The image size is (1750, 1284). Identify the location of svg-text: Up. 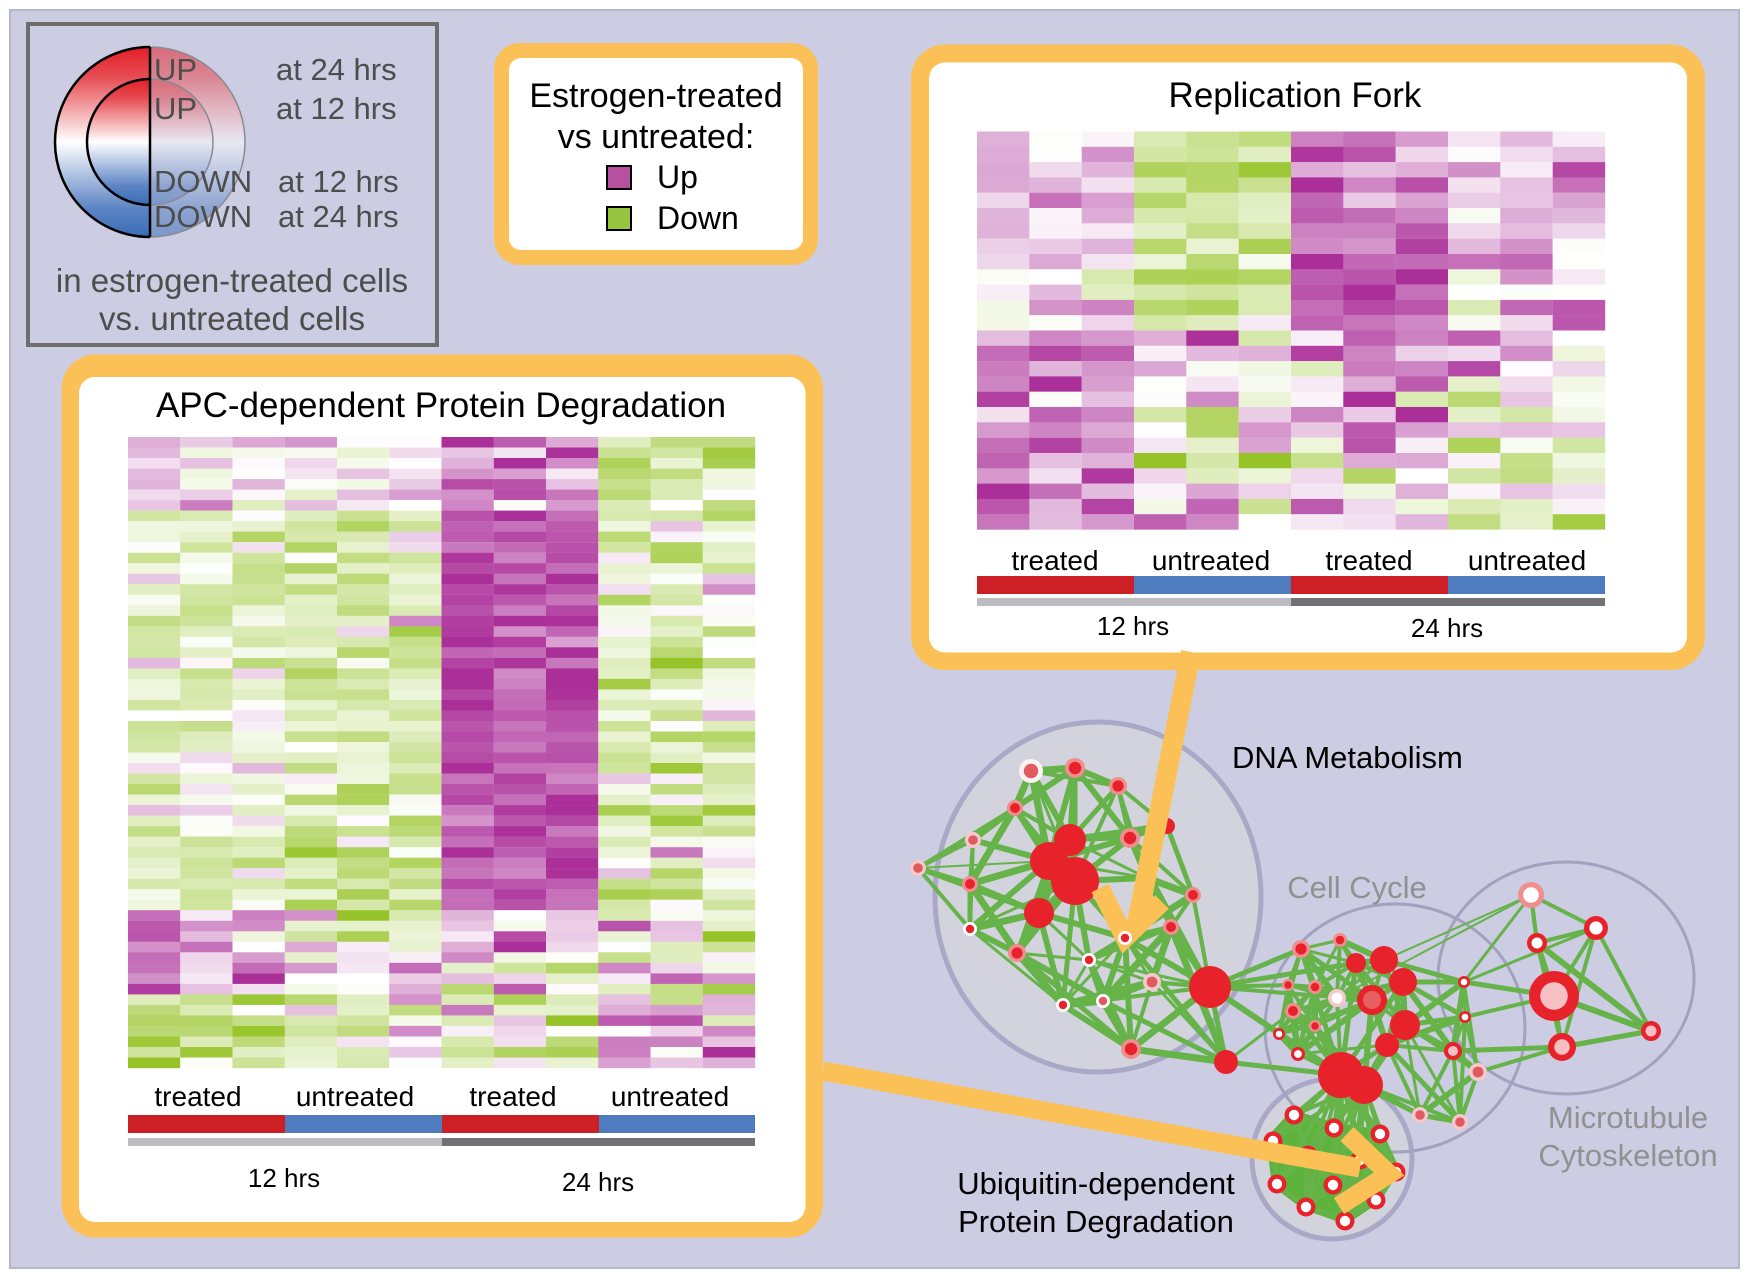
(677, 177).